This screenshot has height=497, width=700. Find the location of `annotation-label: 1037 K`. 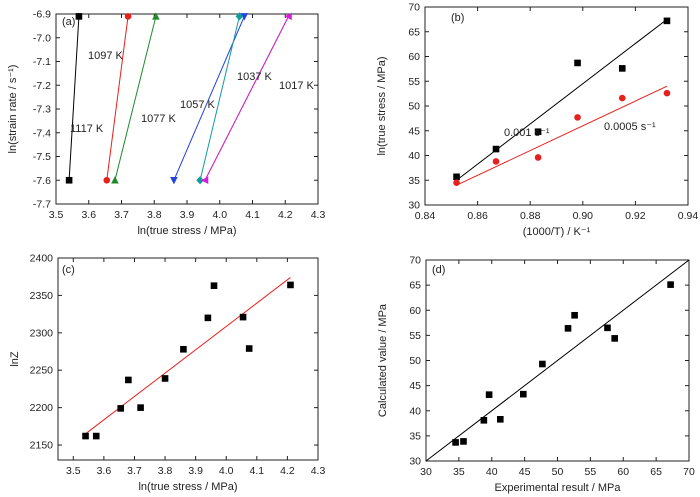

annotation-label: 1037 K is located at coordinates (255, 77).